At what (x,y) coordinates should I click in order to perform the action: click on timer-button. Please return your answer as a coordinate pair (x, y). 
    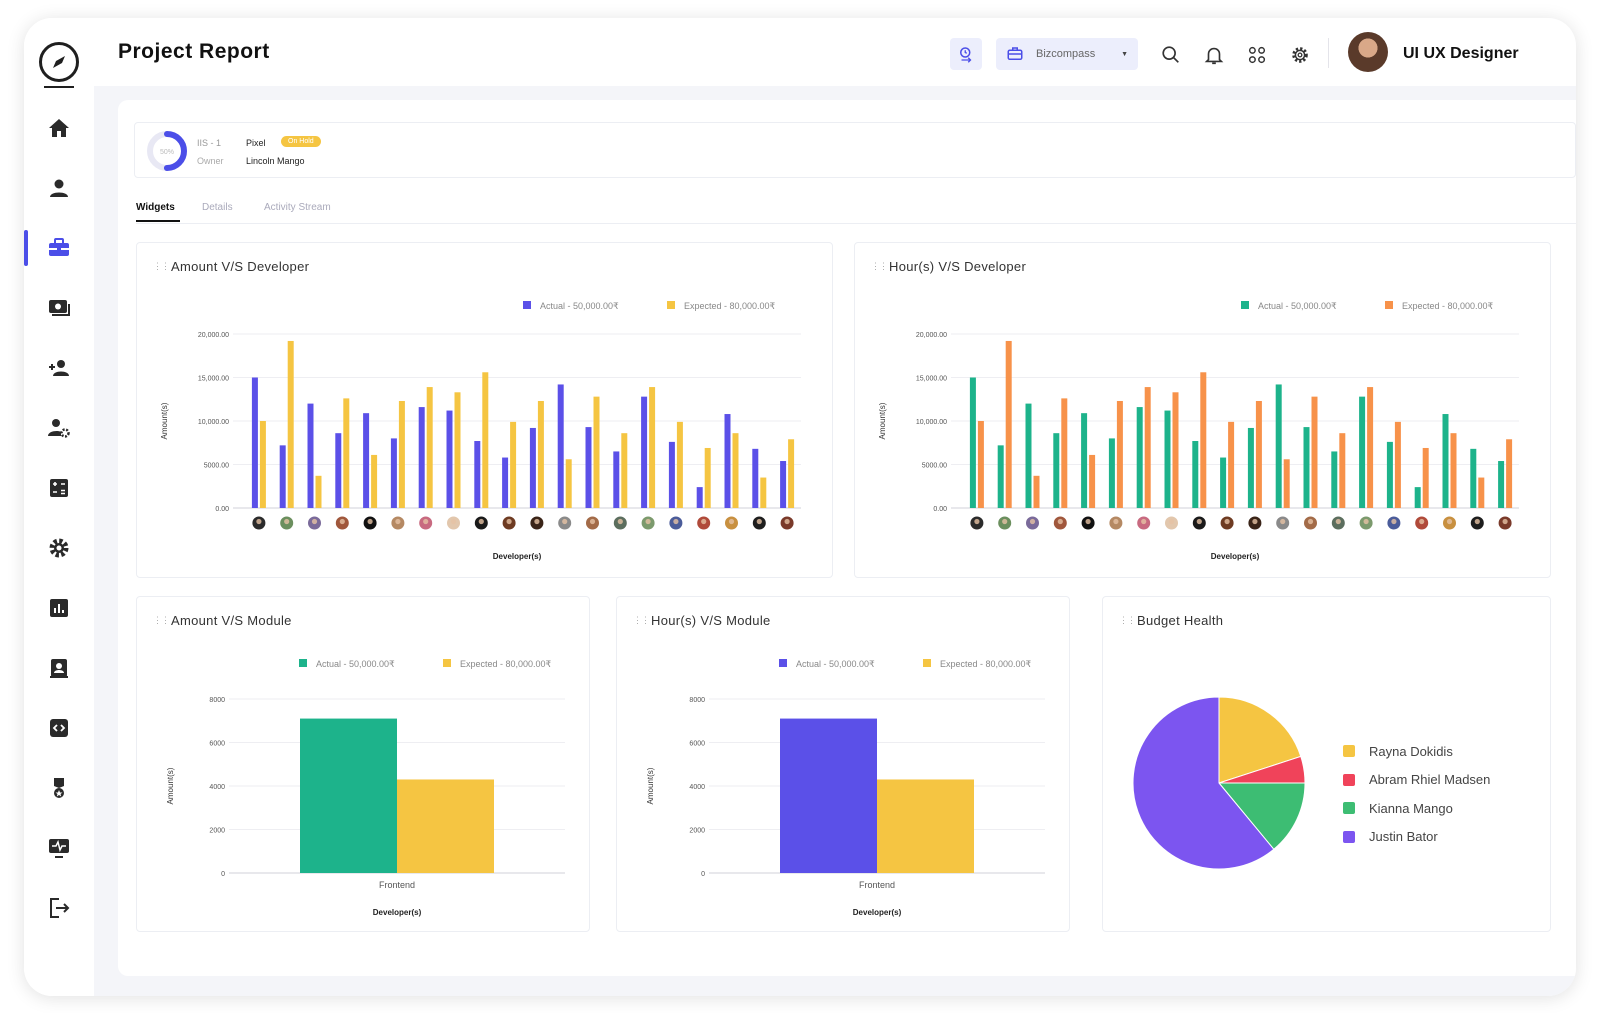
    Looking at the image, I should click on (966, 54).